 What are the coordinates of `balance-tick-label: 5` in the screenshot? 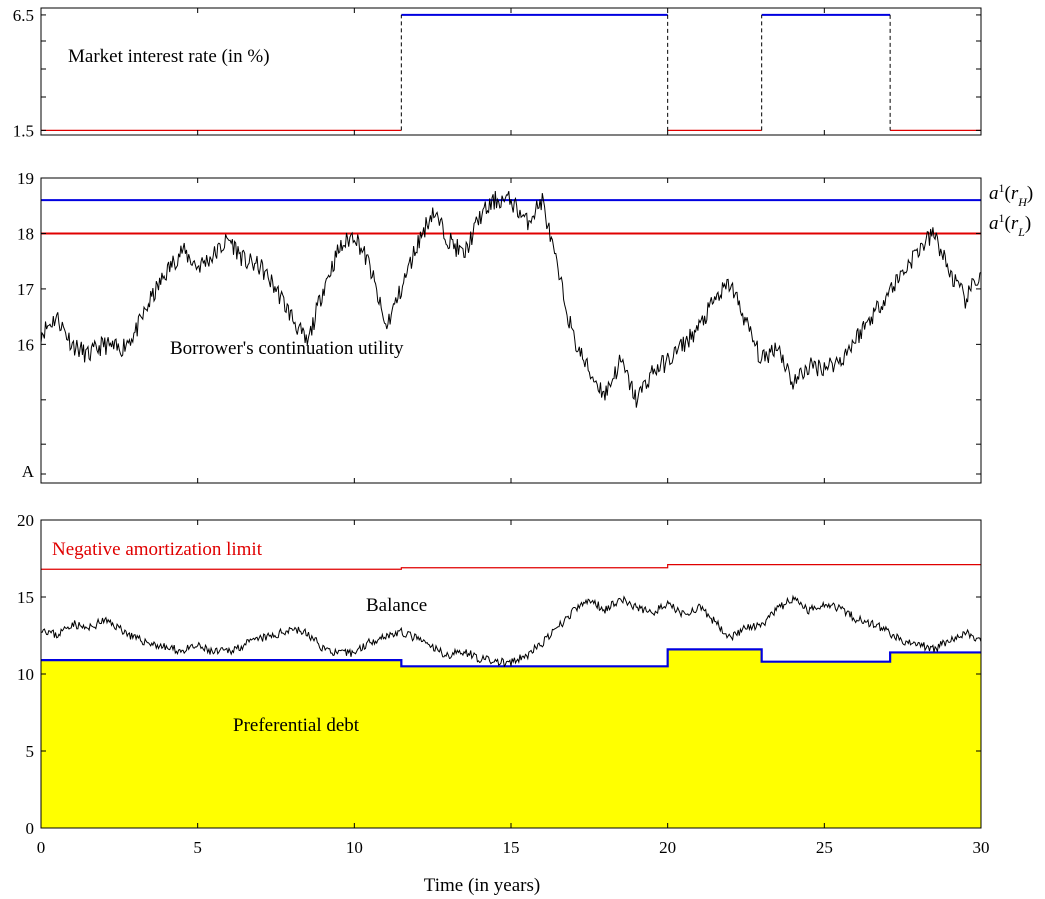 It's located at (30, 751).